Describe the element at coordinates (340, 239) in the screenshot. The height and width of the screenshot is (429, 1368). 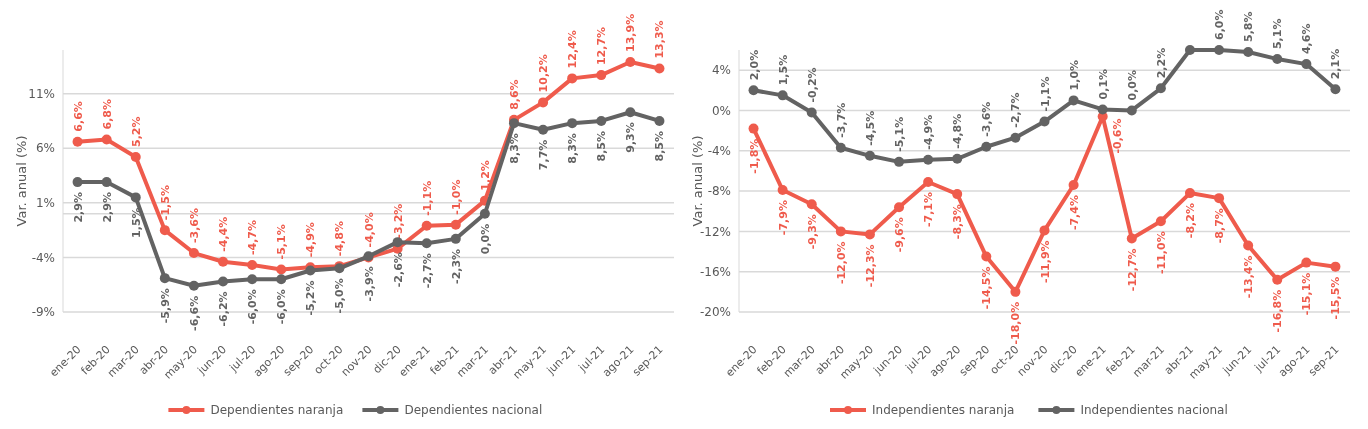
I see `data-label: -4,8%` at that location.